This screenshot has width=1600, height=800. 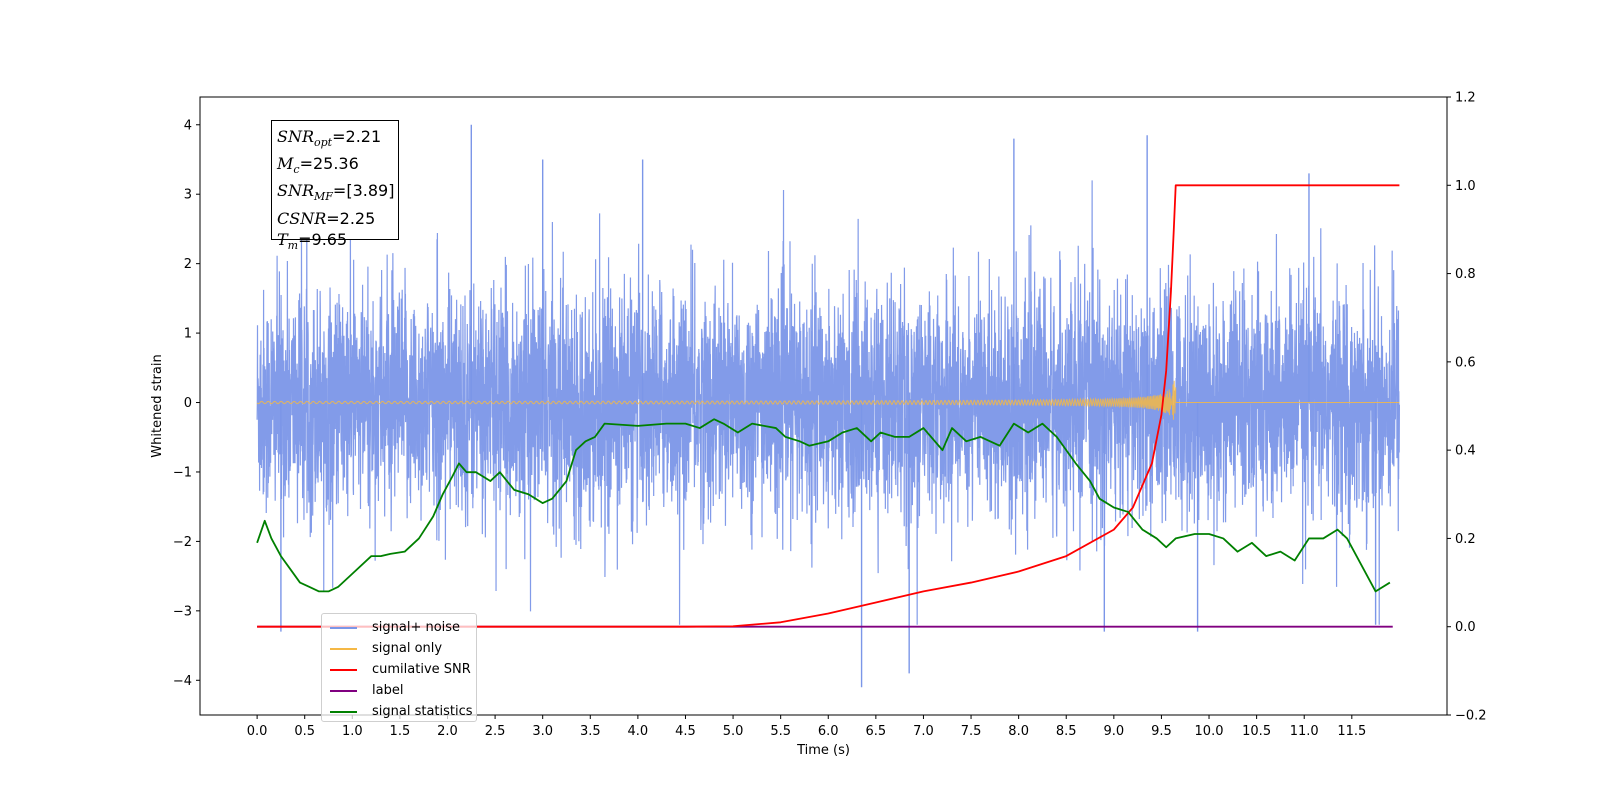 I want to click on y2-tick-label: 0.6, so click(x=1465, y=362).